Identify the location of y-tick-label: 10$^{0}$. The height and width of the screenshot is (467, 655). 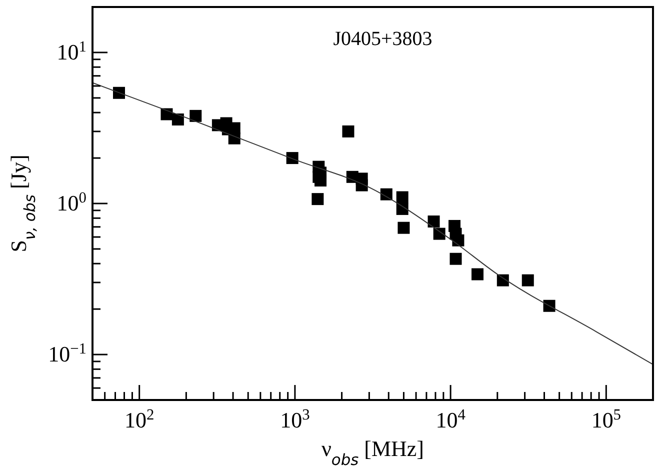
(71, 202).